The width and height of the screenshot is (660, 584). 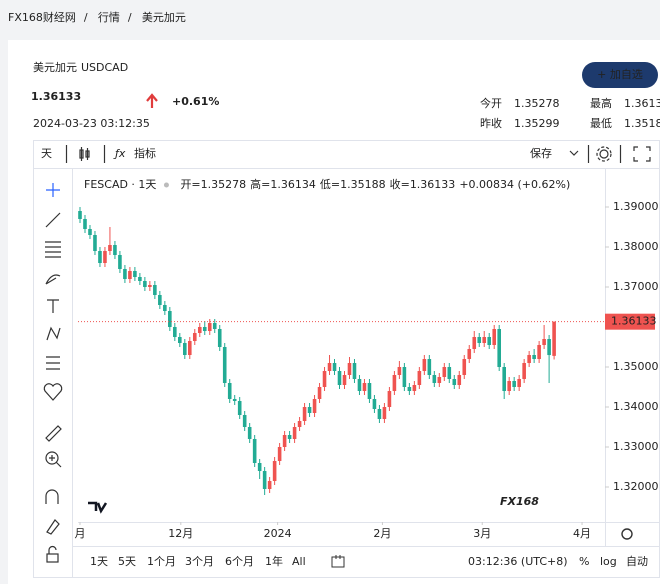 What do you see at coordinates (642, 123) in the screenshot?
I see `stat-value: 1.35188` at bounding box center [642, 123].